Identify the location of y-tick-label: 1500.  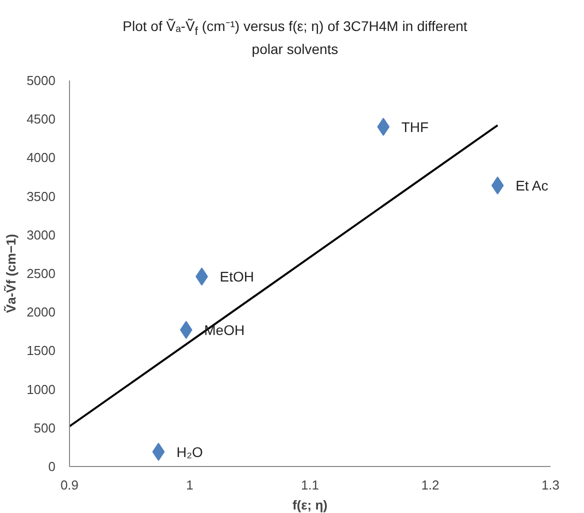
(41, 350).